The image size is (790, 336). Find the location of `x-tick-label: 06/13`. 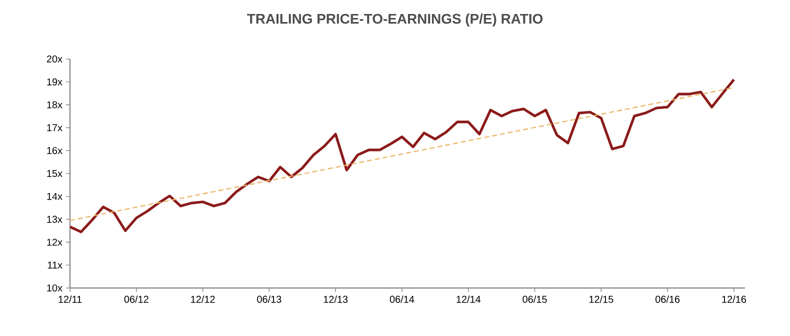

x-tick-label: 06/13 is located at coordinates (269, 299).